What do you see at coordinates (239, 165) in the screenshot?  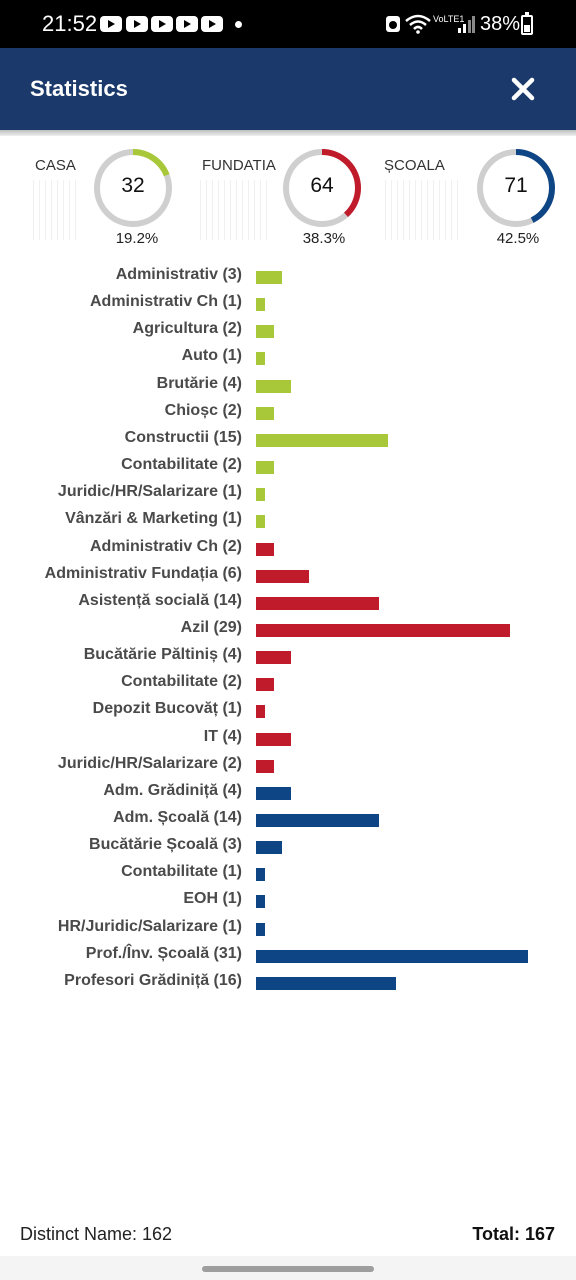 I see `fundatia-label: FUNDATIA` at bounding box center [239, 165].